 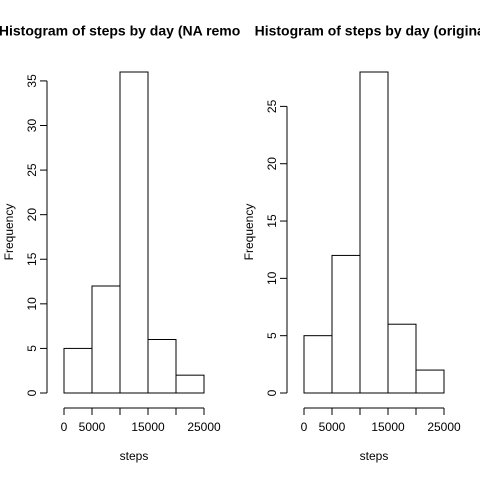 I want to click on y-tick-label: 30, so click(x=32, y=126).